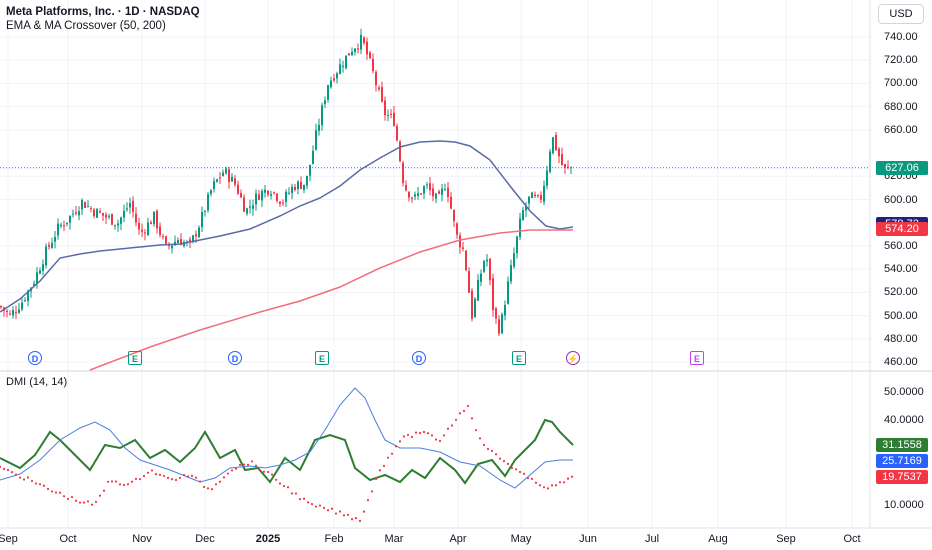  I want to click on dmi-tick-label: 10.0000, so click(904, 505).